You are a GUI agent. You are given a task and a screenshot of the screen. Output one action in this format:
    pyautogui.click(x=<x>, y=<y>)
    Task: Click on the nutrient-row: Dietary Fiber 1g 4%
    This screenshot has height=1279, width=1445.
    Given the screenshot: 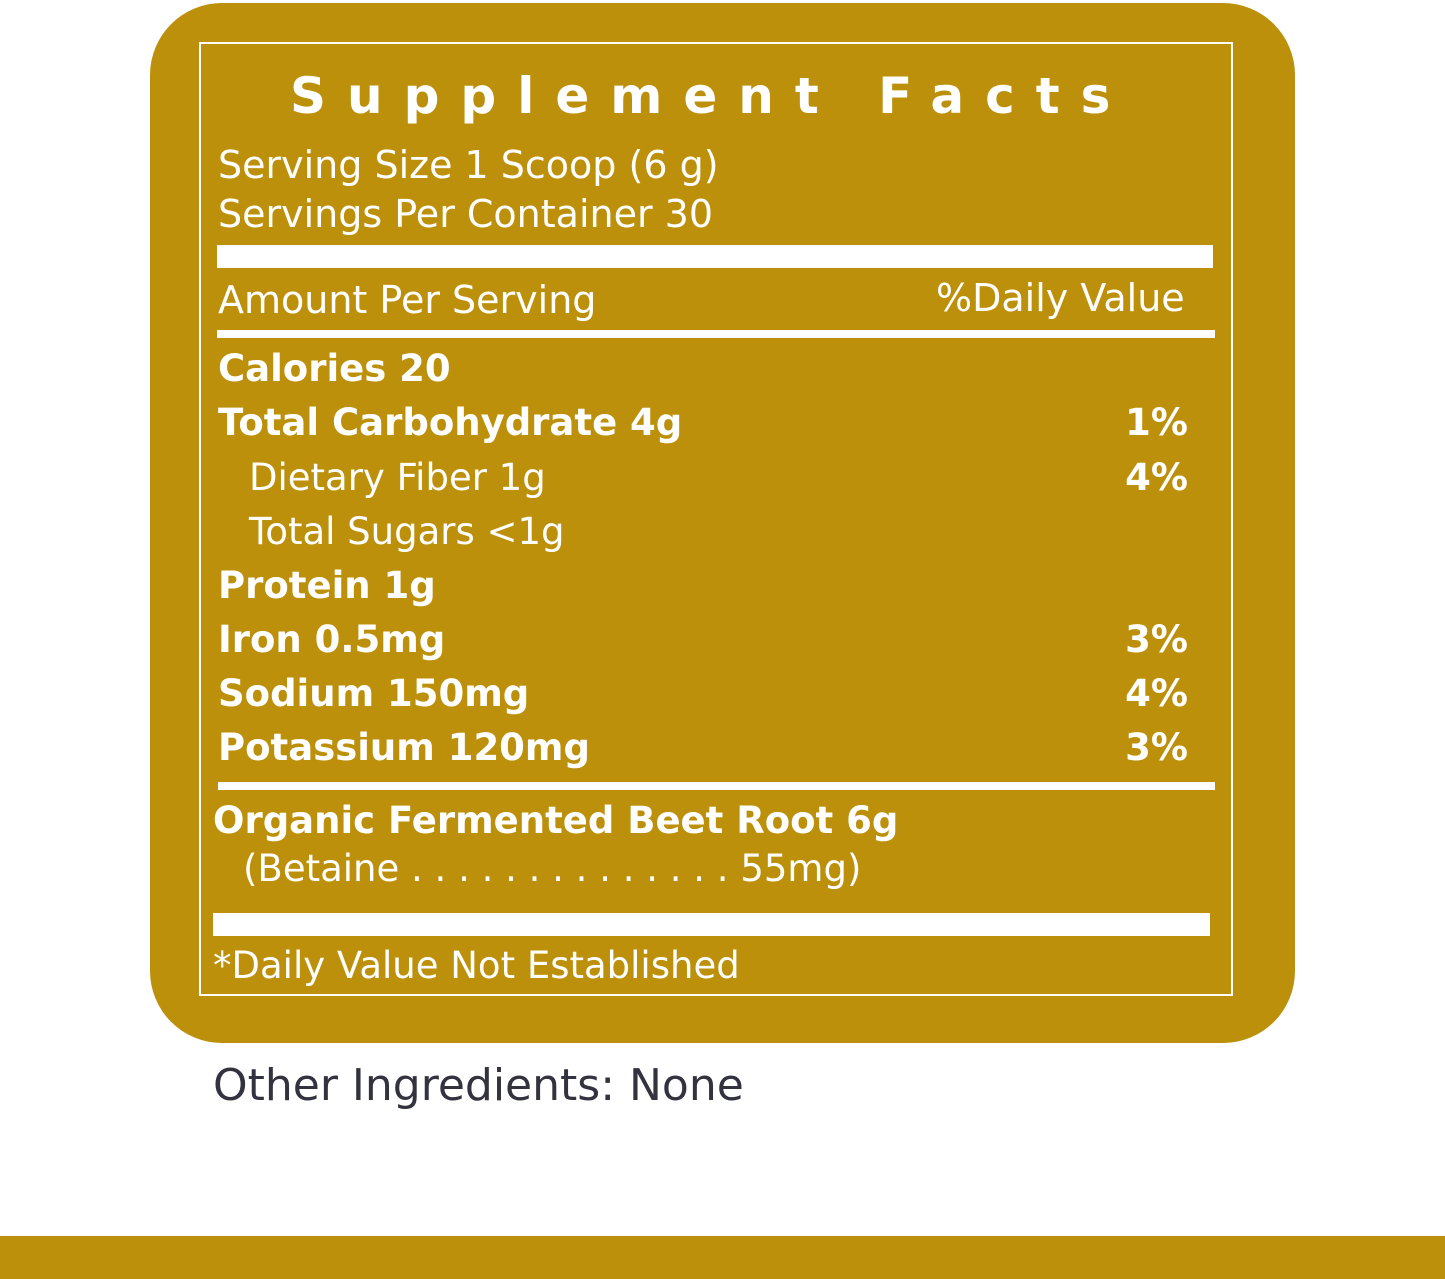 What is the action you would take?
    pyautogui.click(x=718, y=477)
    